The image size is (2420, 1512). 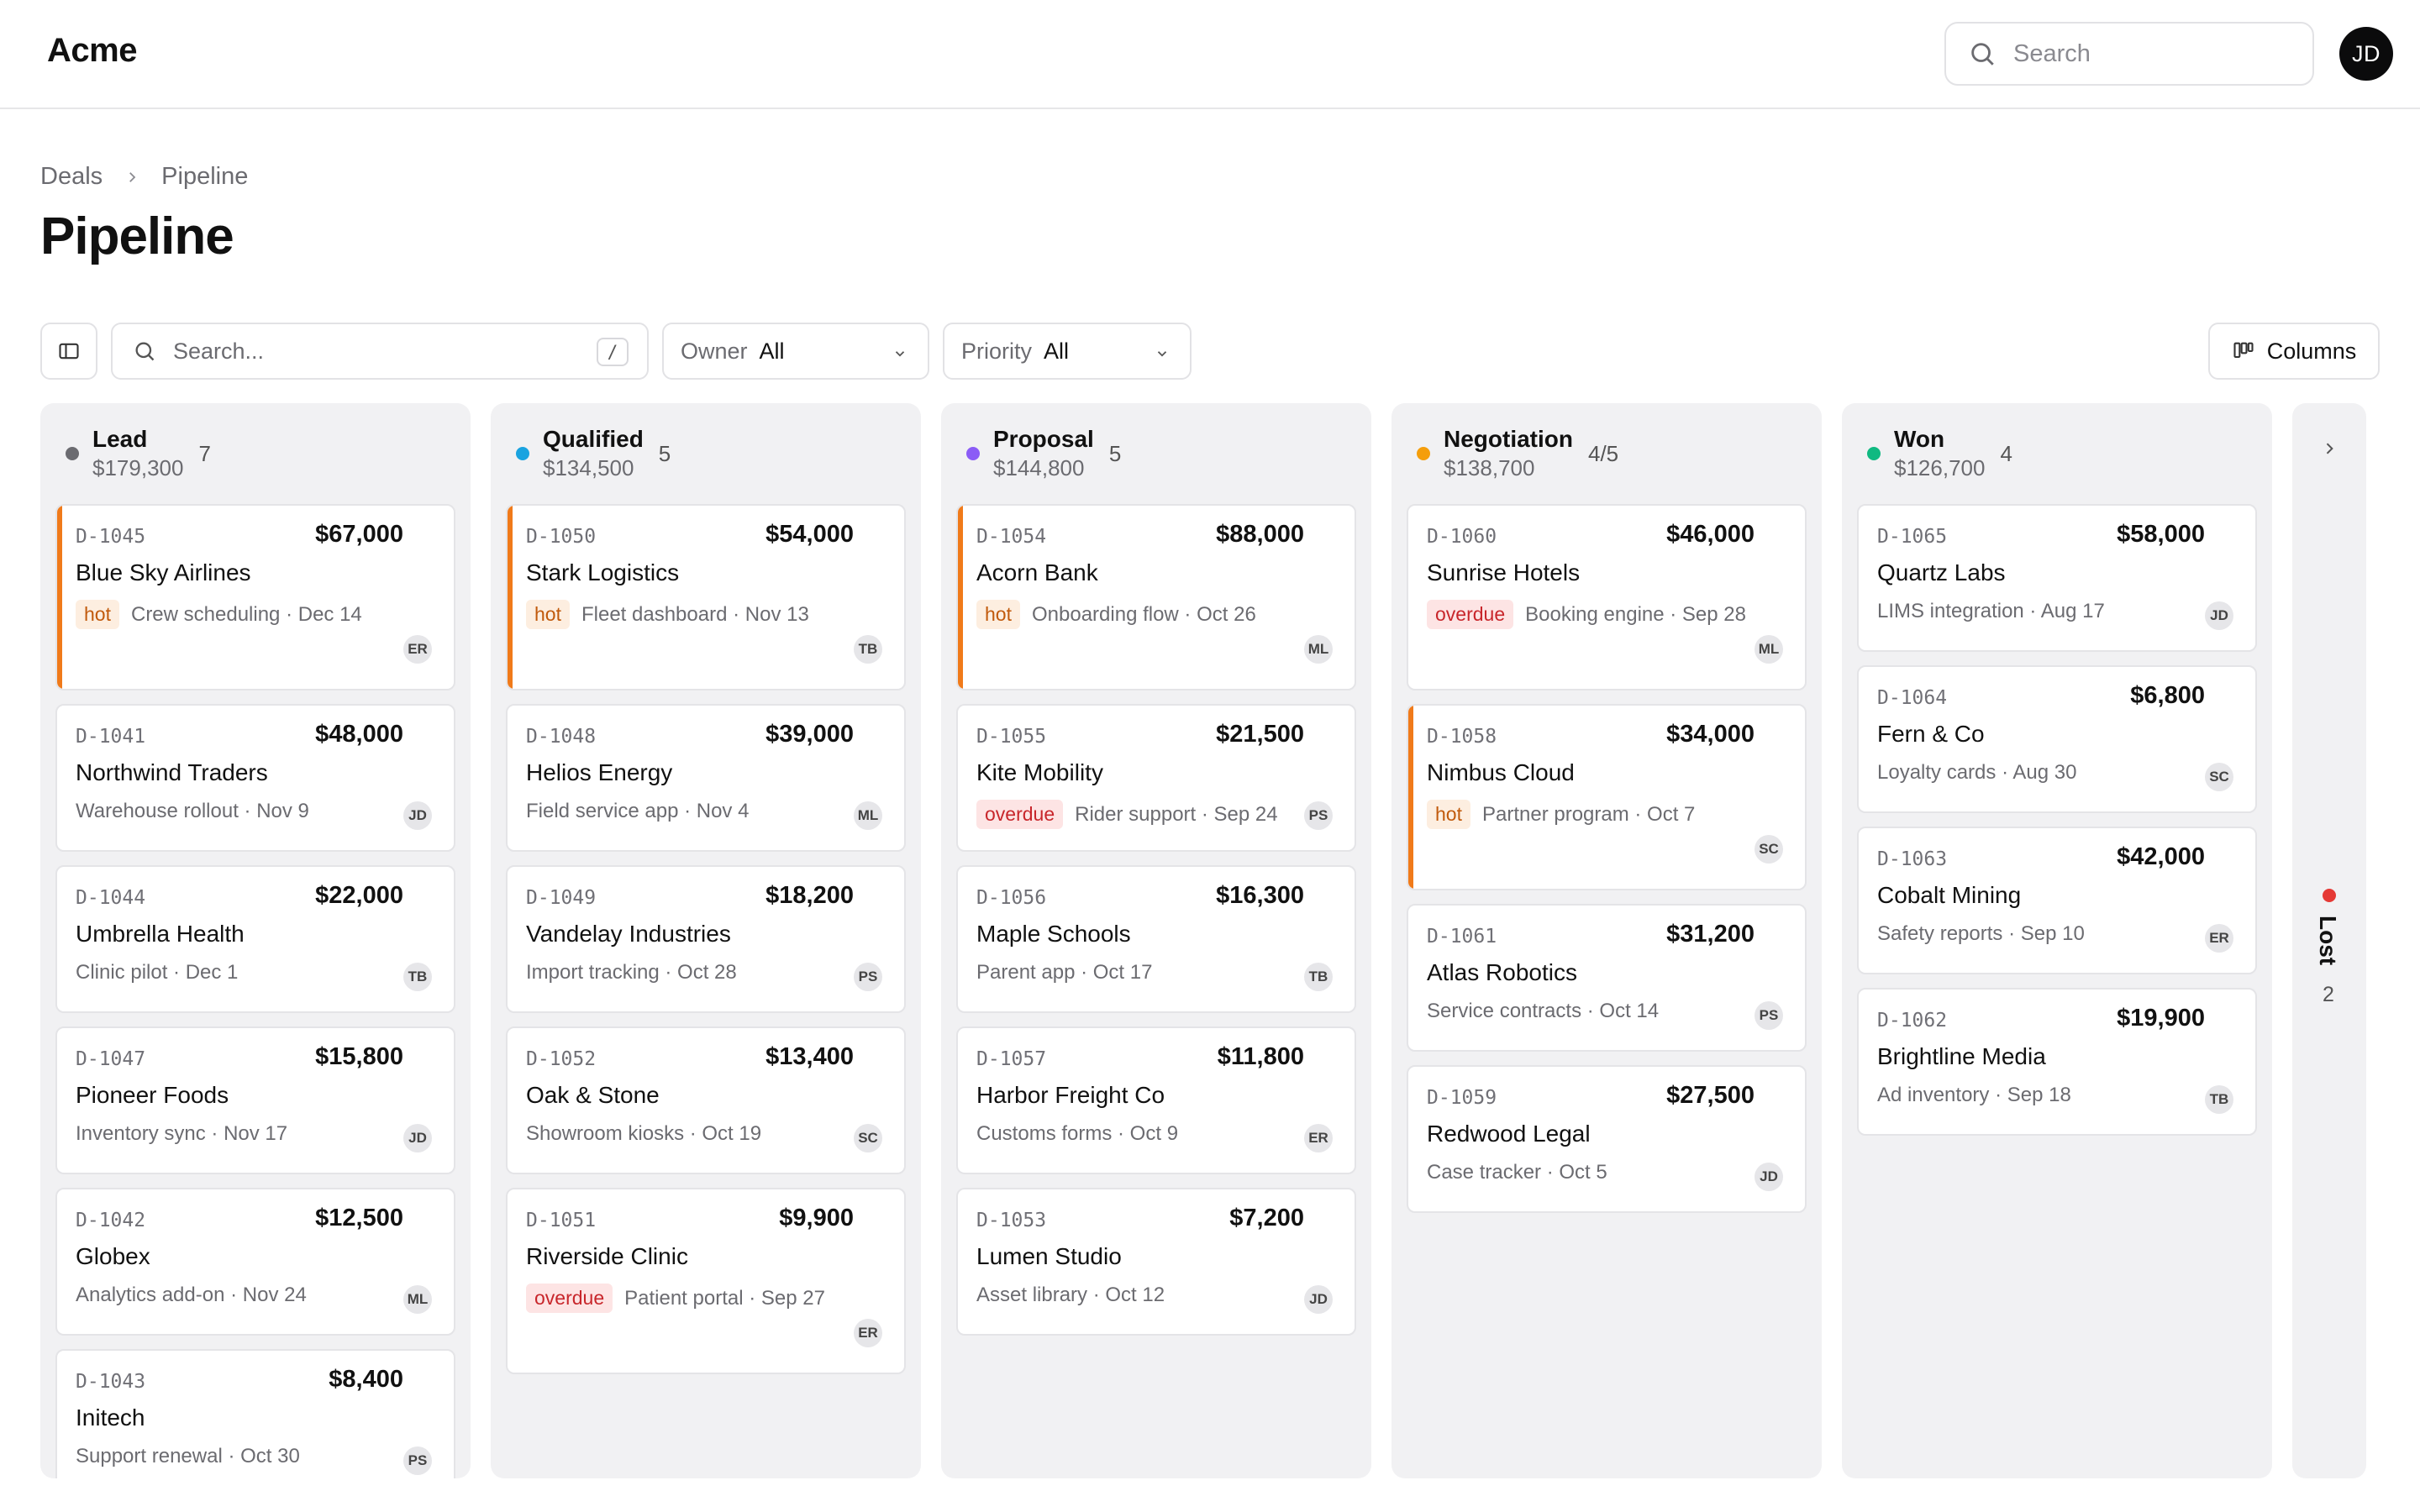 What do you see at coordinates (417, 1138) in the screenshot?
I see `owner-avatar: JD` at bounding box center [417, 1138].